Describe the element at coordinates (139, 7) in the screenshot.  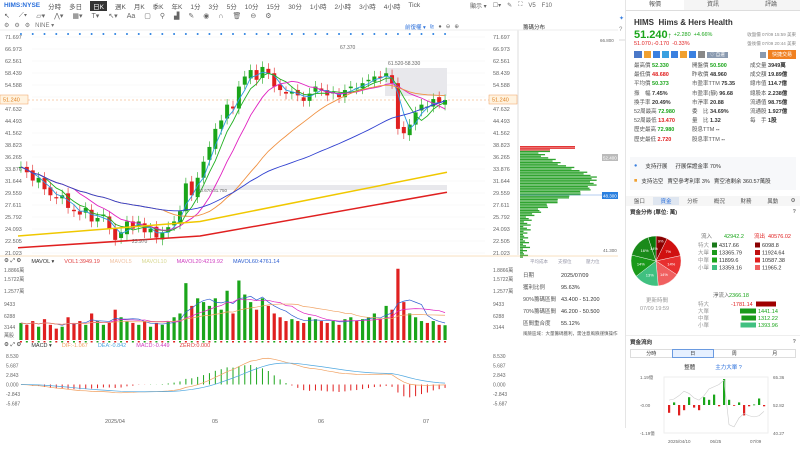
I see `period-4: 月K` at that location.